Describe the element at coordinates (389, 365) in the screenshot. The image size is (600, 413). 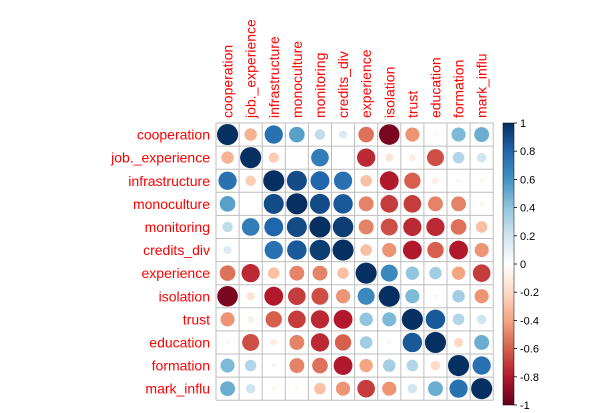
I see `corr-circle-formation-isolation` at that location.